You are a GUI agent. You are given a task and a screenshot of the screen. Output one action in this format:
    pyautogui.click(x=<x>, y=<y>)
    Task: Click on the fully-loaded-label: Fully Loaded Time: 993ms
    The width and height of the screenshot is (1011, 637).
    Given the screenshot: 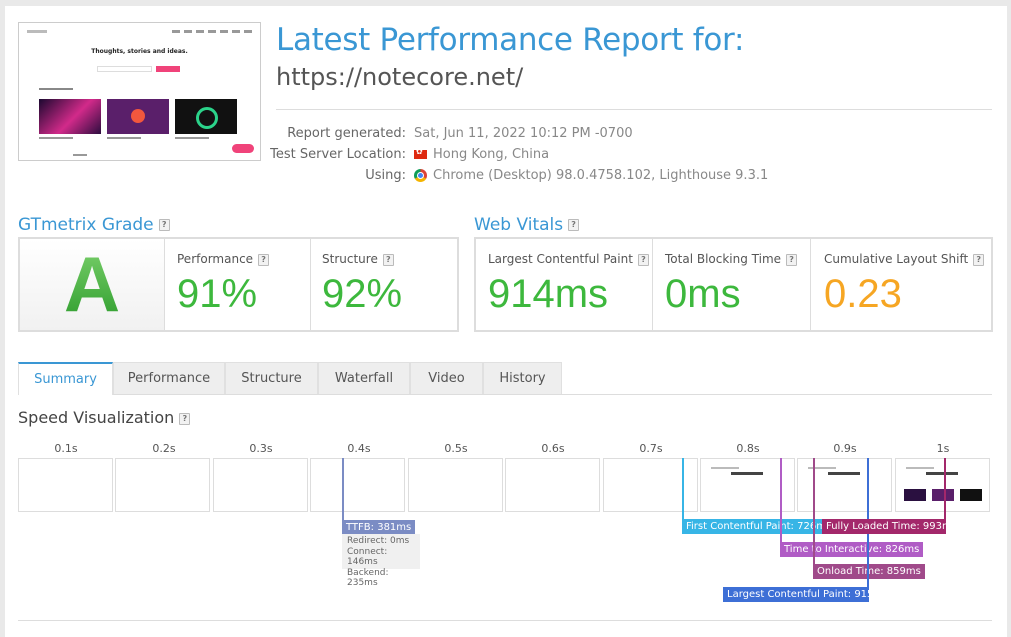 What is the action you would take?
    pyautogui.click(x=889, y=526)
    